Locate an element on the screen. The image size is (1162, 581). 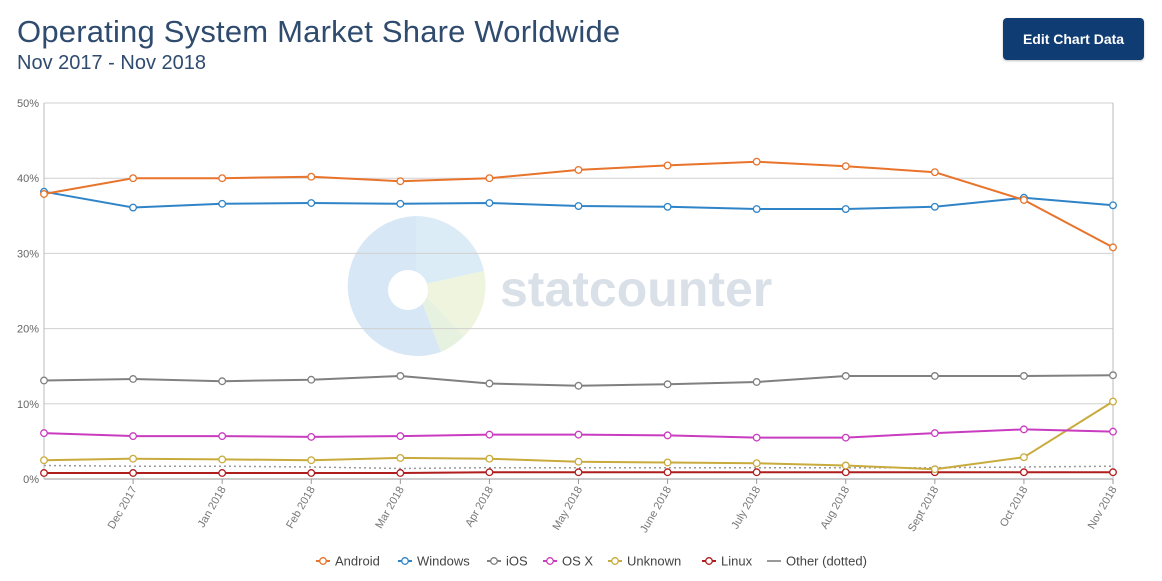
edit-chart-data-button: Edit Chart Data is located at coordinates (1073, 39).